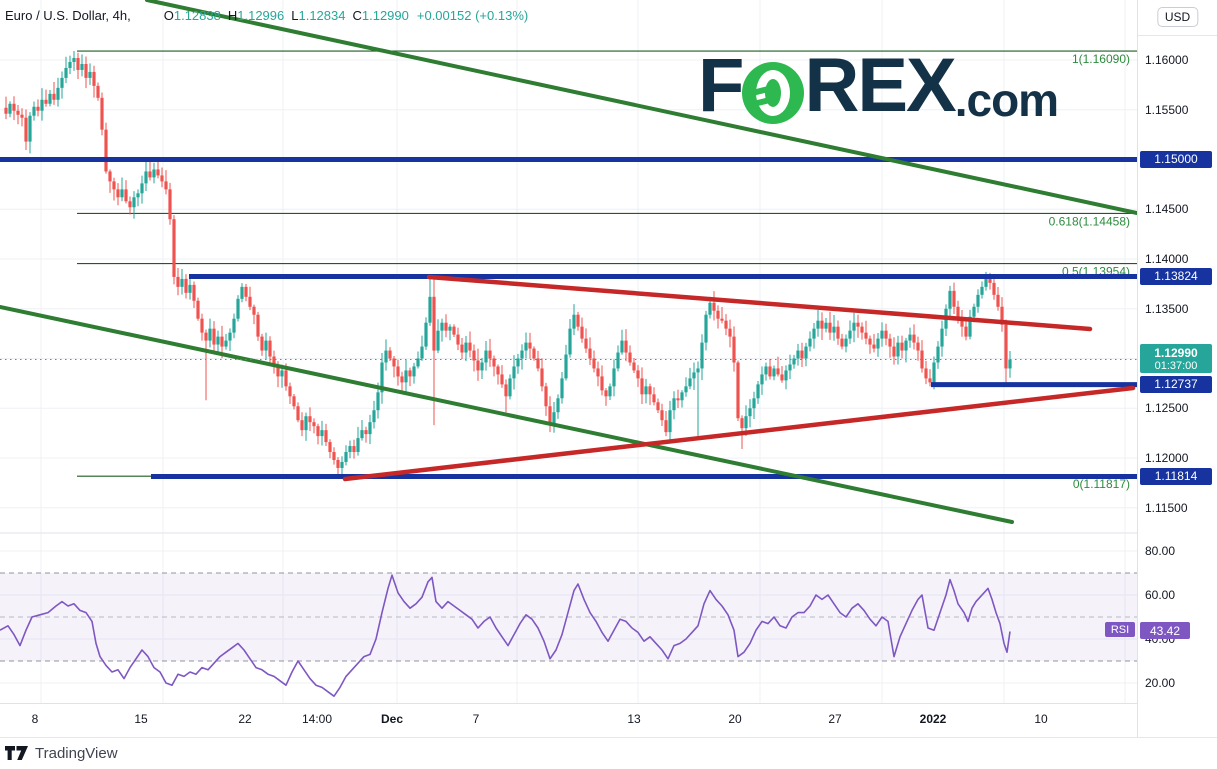 The height and width of the screenshot is (769, 1217). I want to click on axis-separator, so click(1177, 35).